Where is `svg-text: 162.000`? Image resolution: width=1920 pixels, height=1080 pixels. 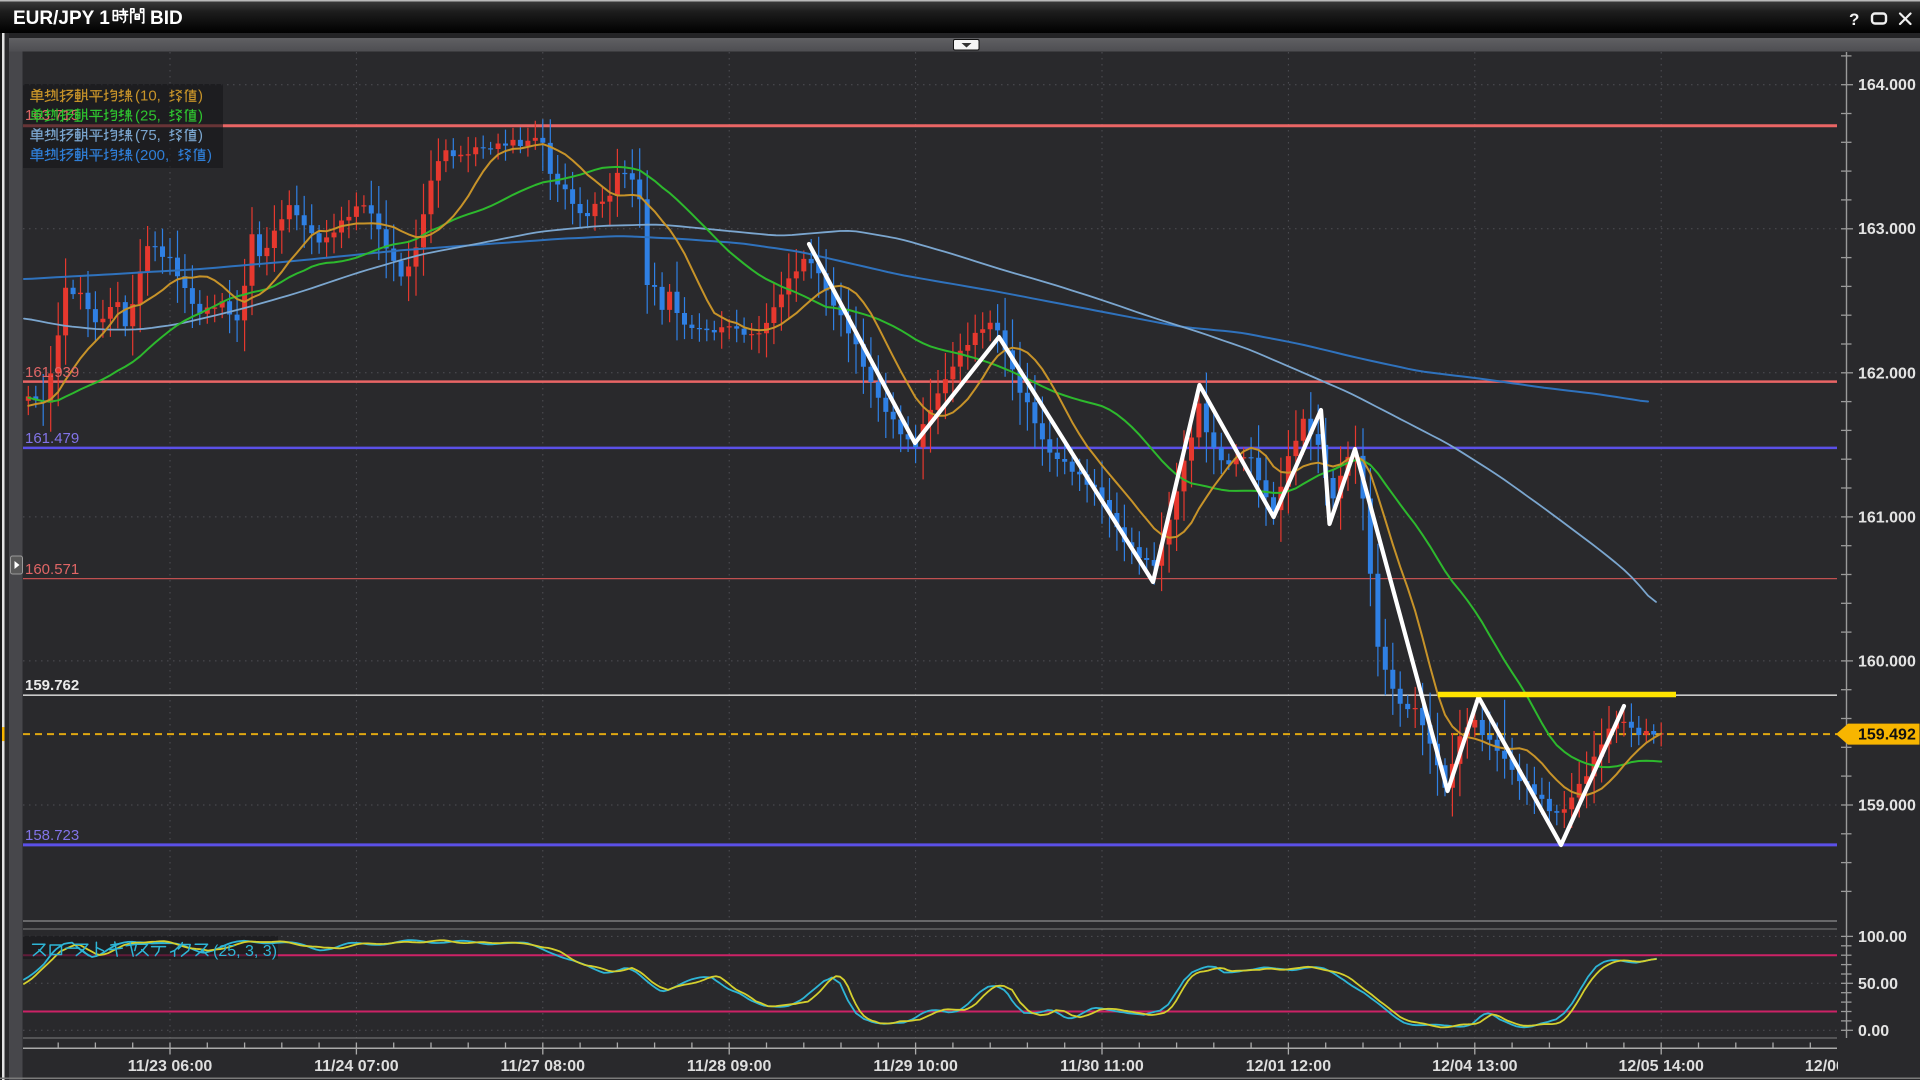 svg-text: 162.000 is located at coordinates (1887, 373).